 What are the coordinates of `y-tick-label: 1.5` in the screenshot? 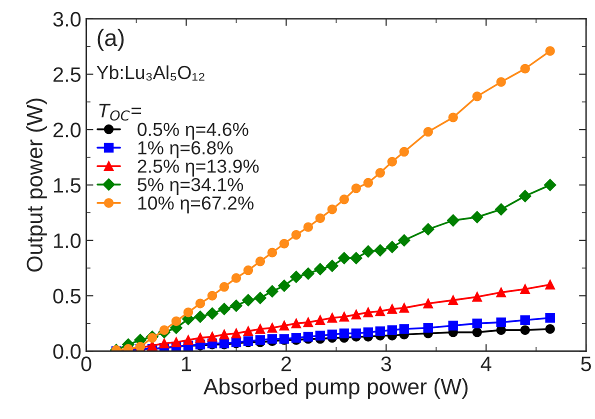 It's located at (67, 185).